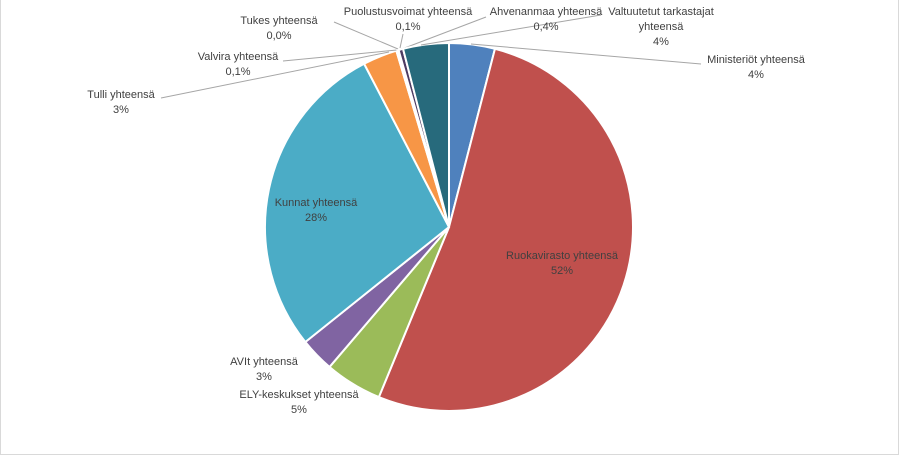 The height and width of the screenshot is (455, 899). Describe the element at coordinates (264, 370) in the screenshot. I see `data-label-3: AVIt yhteensä 3%` at that location.